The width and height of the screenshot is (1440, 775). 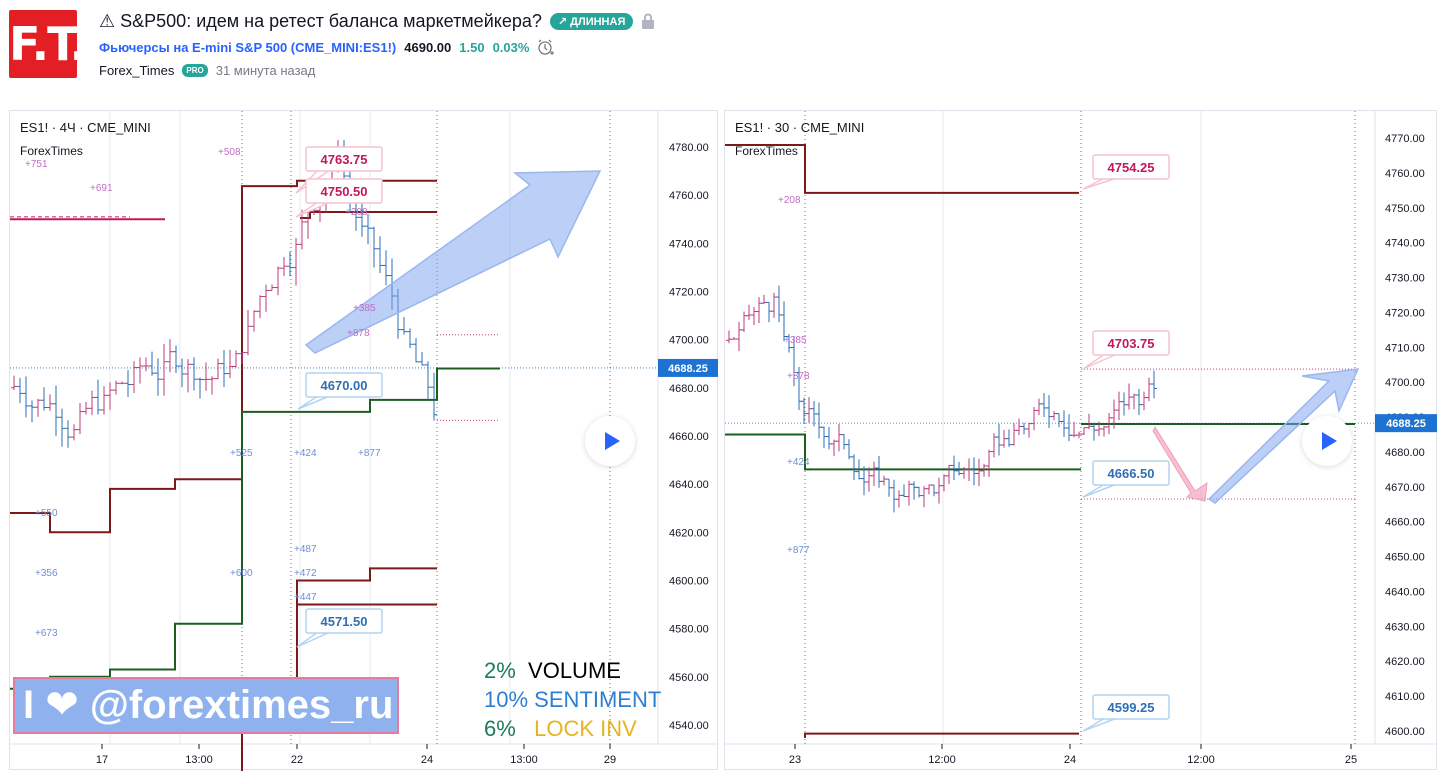 I want to click on price-change-pct: 0.03%, so click(x=511, y=47).